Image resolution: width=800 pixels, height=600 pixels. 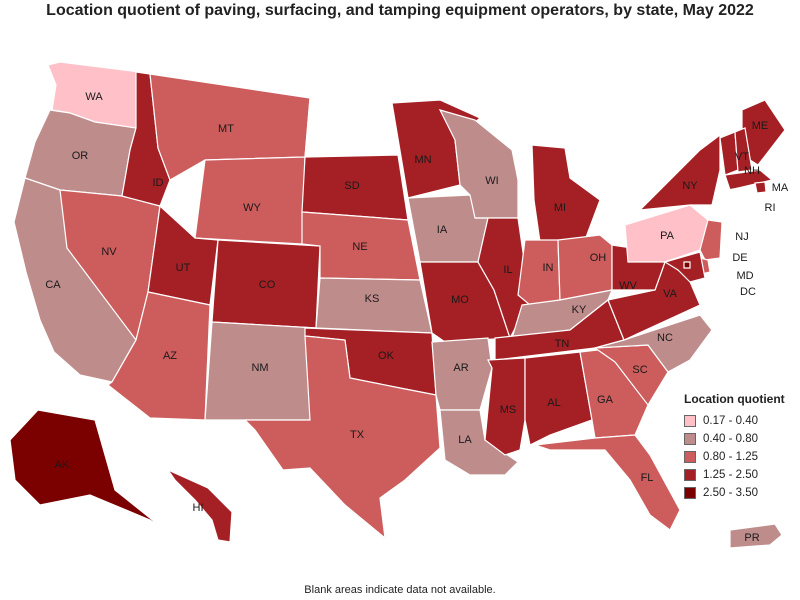 I want to click on state-label-sc: SC, so click(x=639, y=370).